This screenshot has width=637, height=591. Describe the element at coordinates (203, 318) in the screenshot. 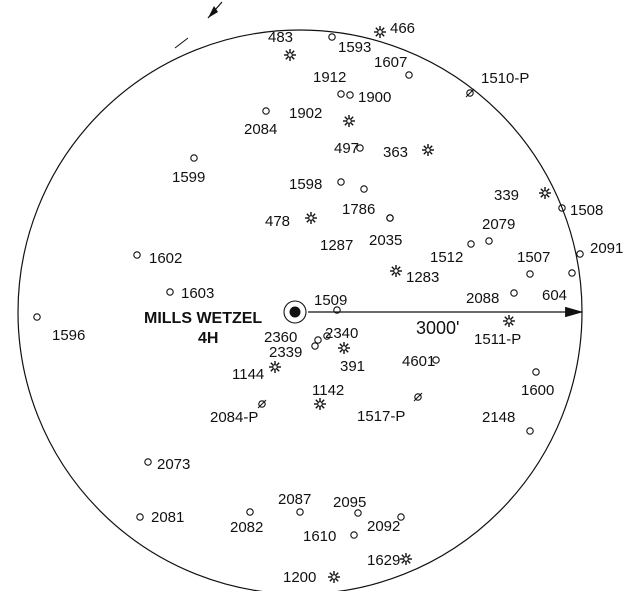

I see `center-well-name: MILLS WETZEL` at that location.